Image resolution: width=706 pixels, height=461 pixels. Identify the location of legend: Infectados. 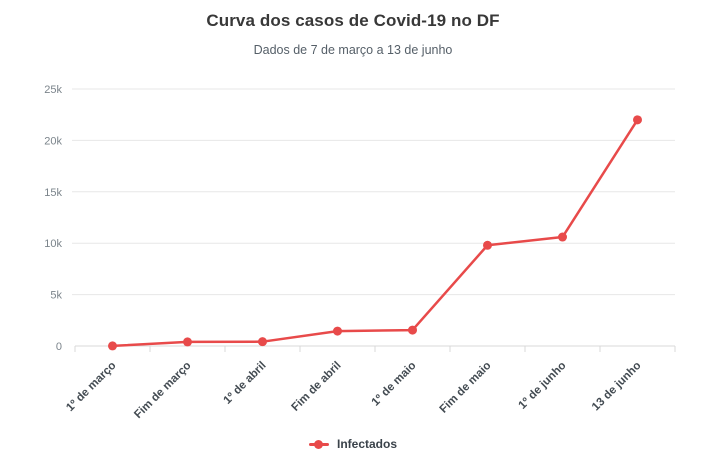
(353, 444).